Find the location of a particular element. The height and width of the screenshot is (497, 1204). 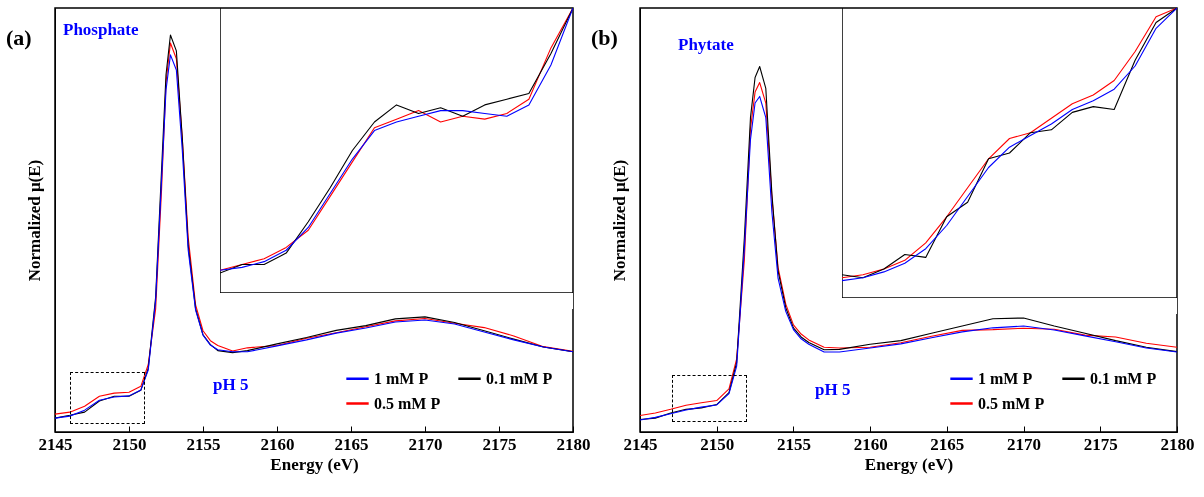

annotation: Phosphate is located at coordinates (101, 29).